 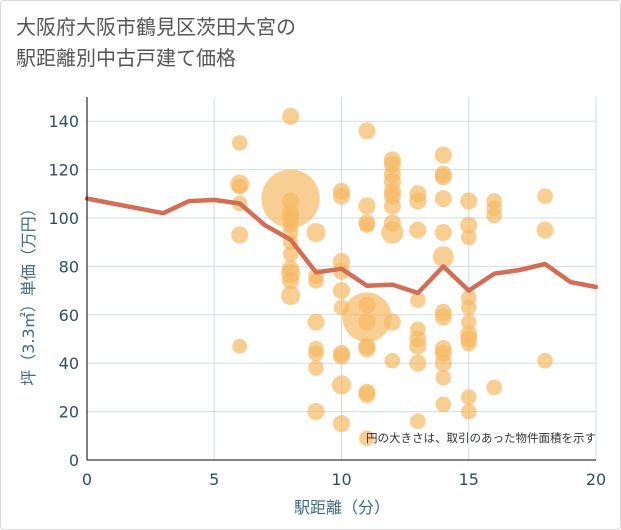 I want to click on x-tick-label: 10, so click(x=341, y=479).